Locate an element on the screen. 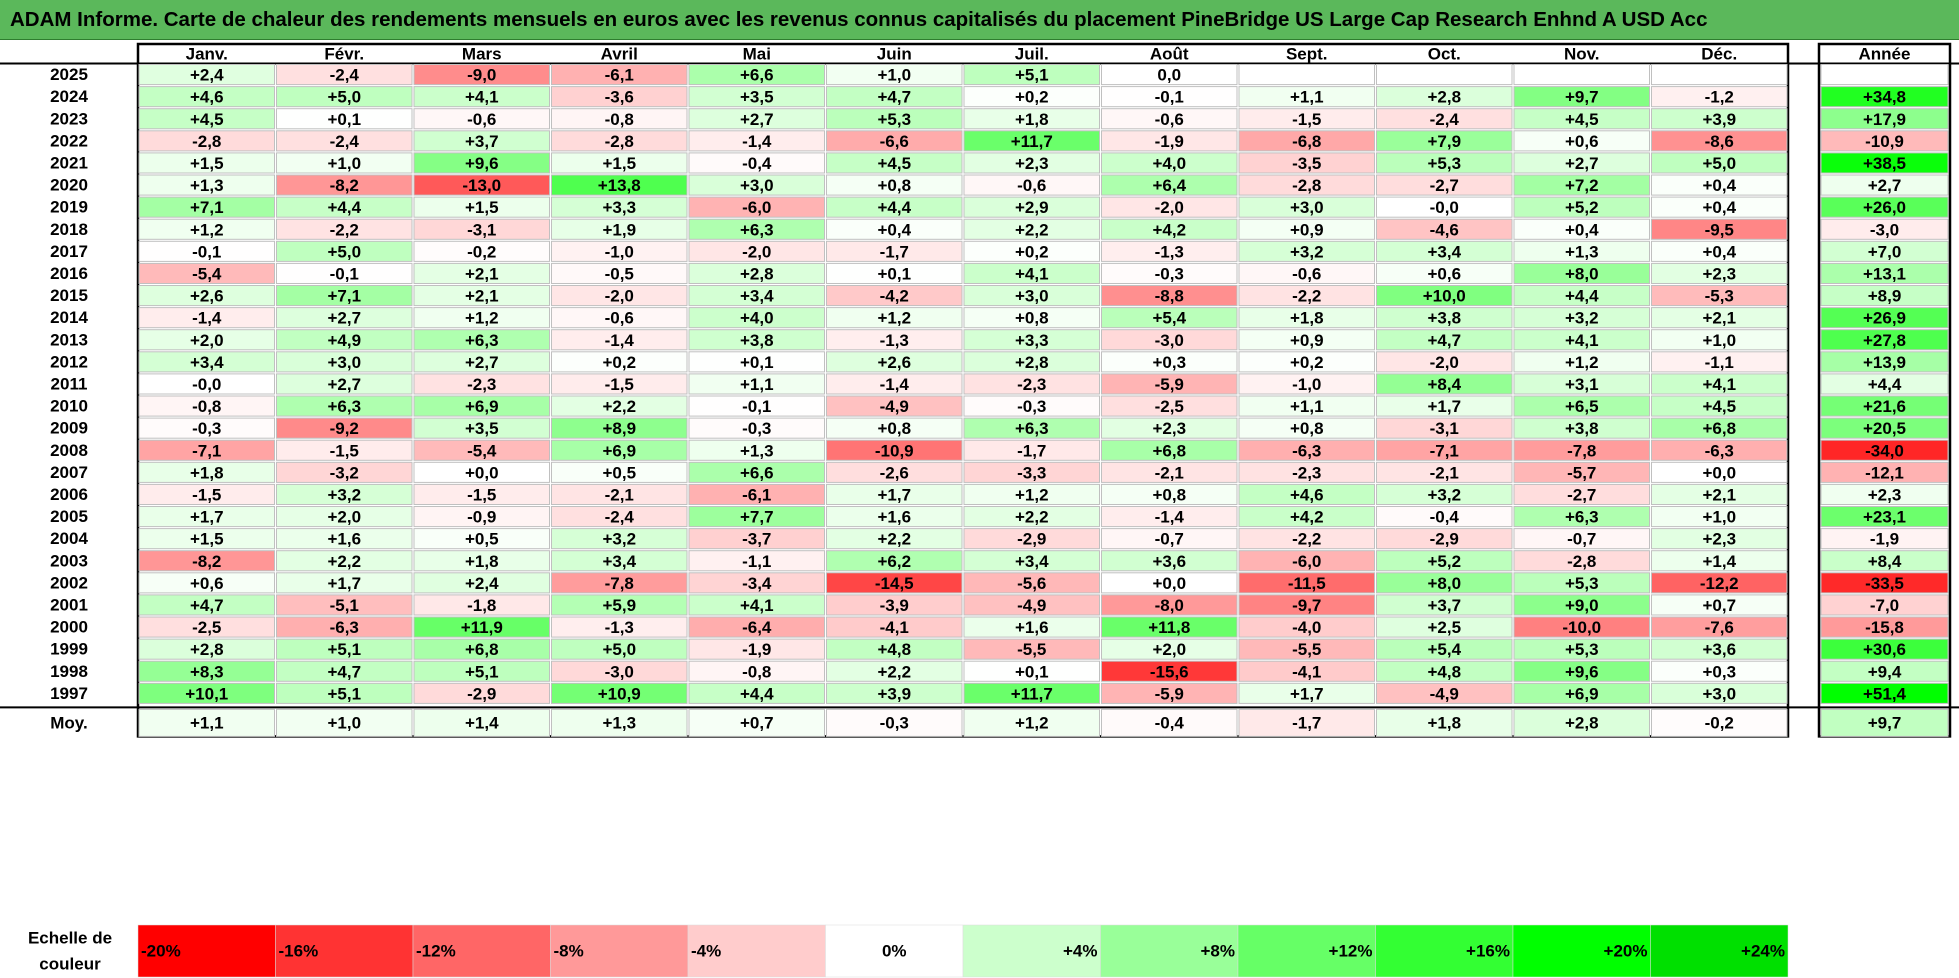  cell-value: +0,6 is located at coordinates (207, 583).